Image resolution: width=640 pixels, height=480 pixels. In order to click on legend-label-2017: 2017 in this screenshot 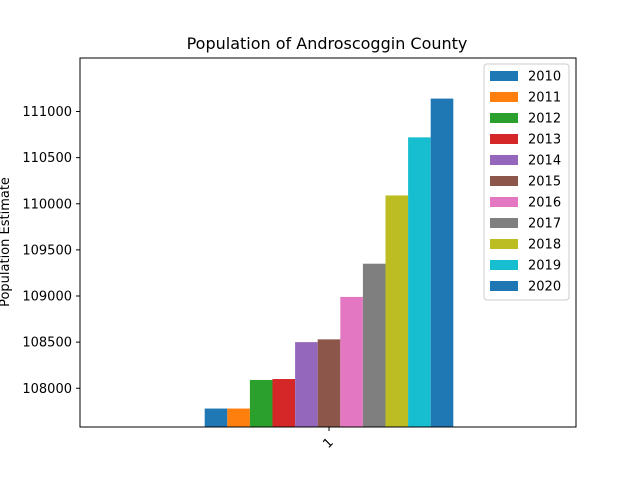, I will do `click(544, 224)`.